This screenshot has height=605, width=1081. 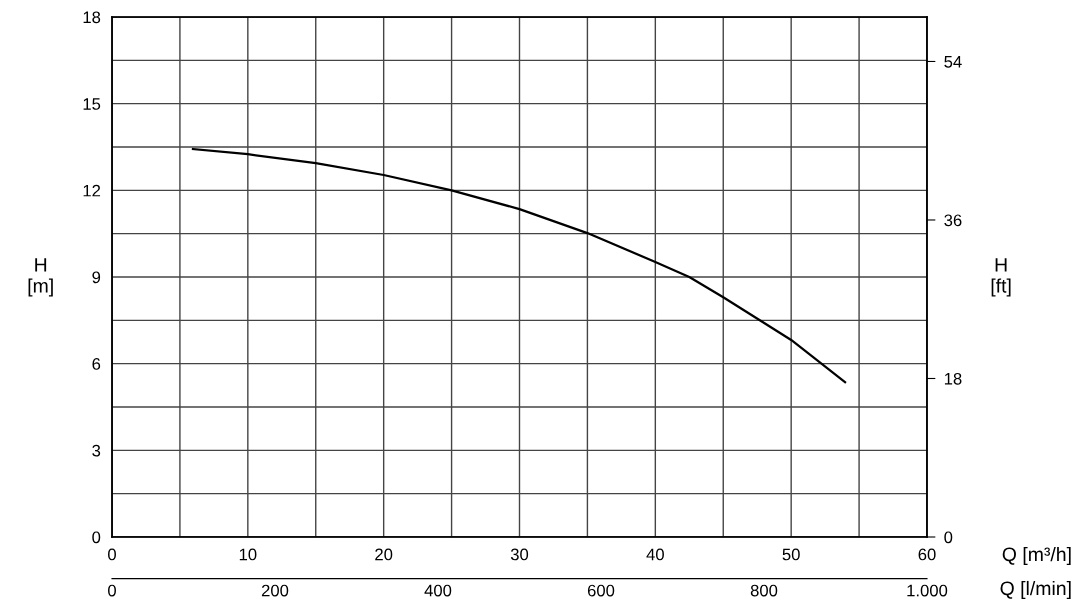 I want to click on y2-tick-label: 0, so click(x=948, y=537).